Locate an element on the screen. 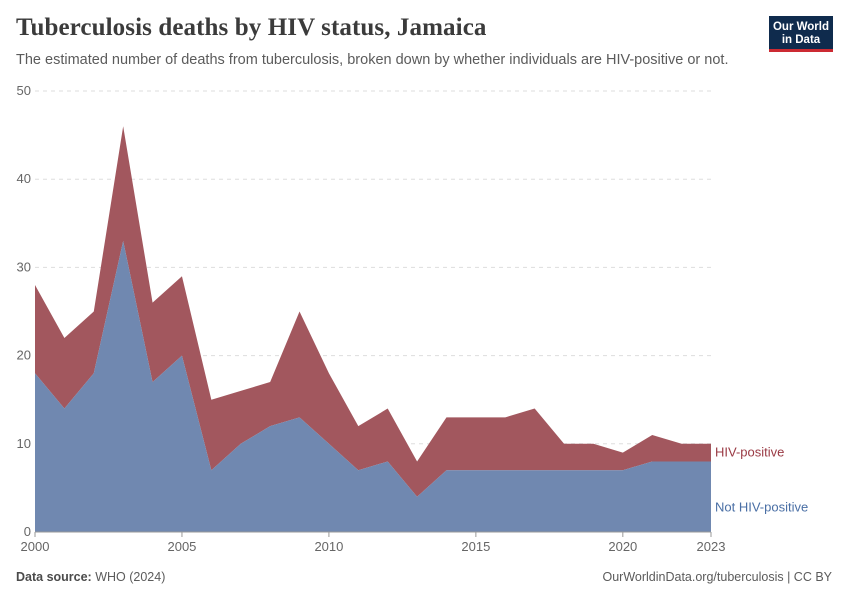  y-tick-label: 30 is located at coordinates (24, 266).